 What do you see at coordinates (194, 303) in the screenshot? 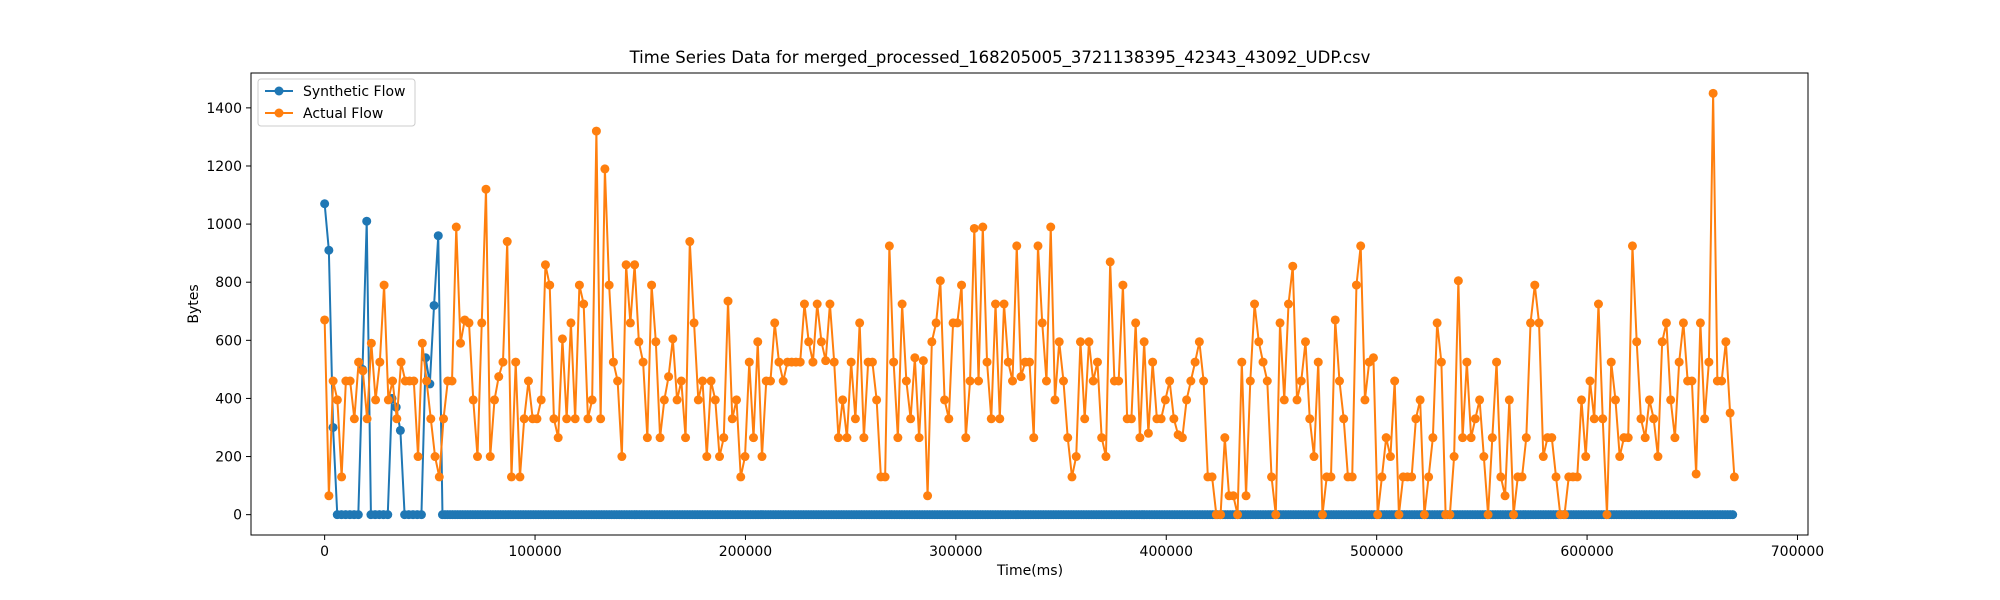
I see `y-axis-title: Bytes` at bounding box center [194, 303].